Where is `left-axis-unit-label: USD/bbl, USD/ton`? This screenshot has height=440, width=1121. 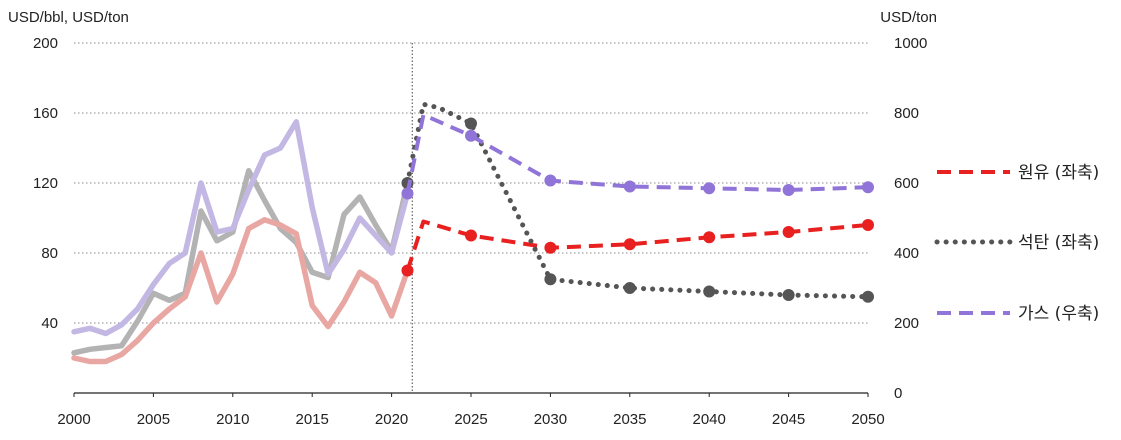 left-axis-unit-label: USD/bbl, USD/ton is located at coordinates (68, 17).